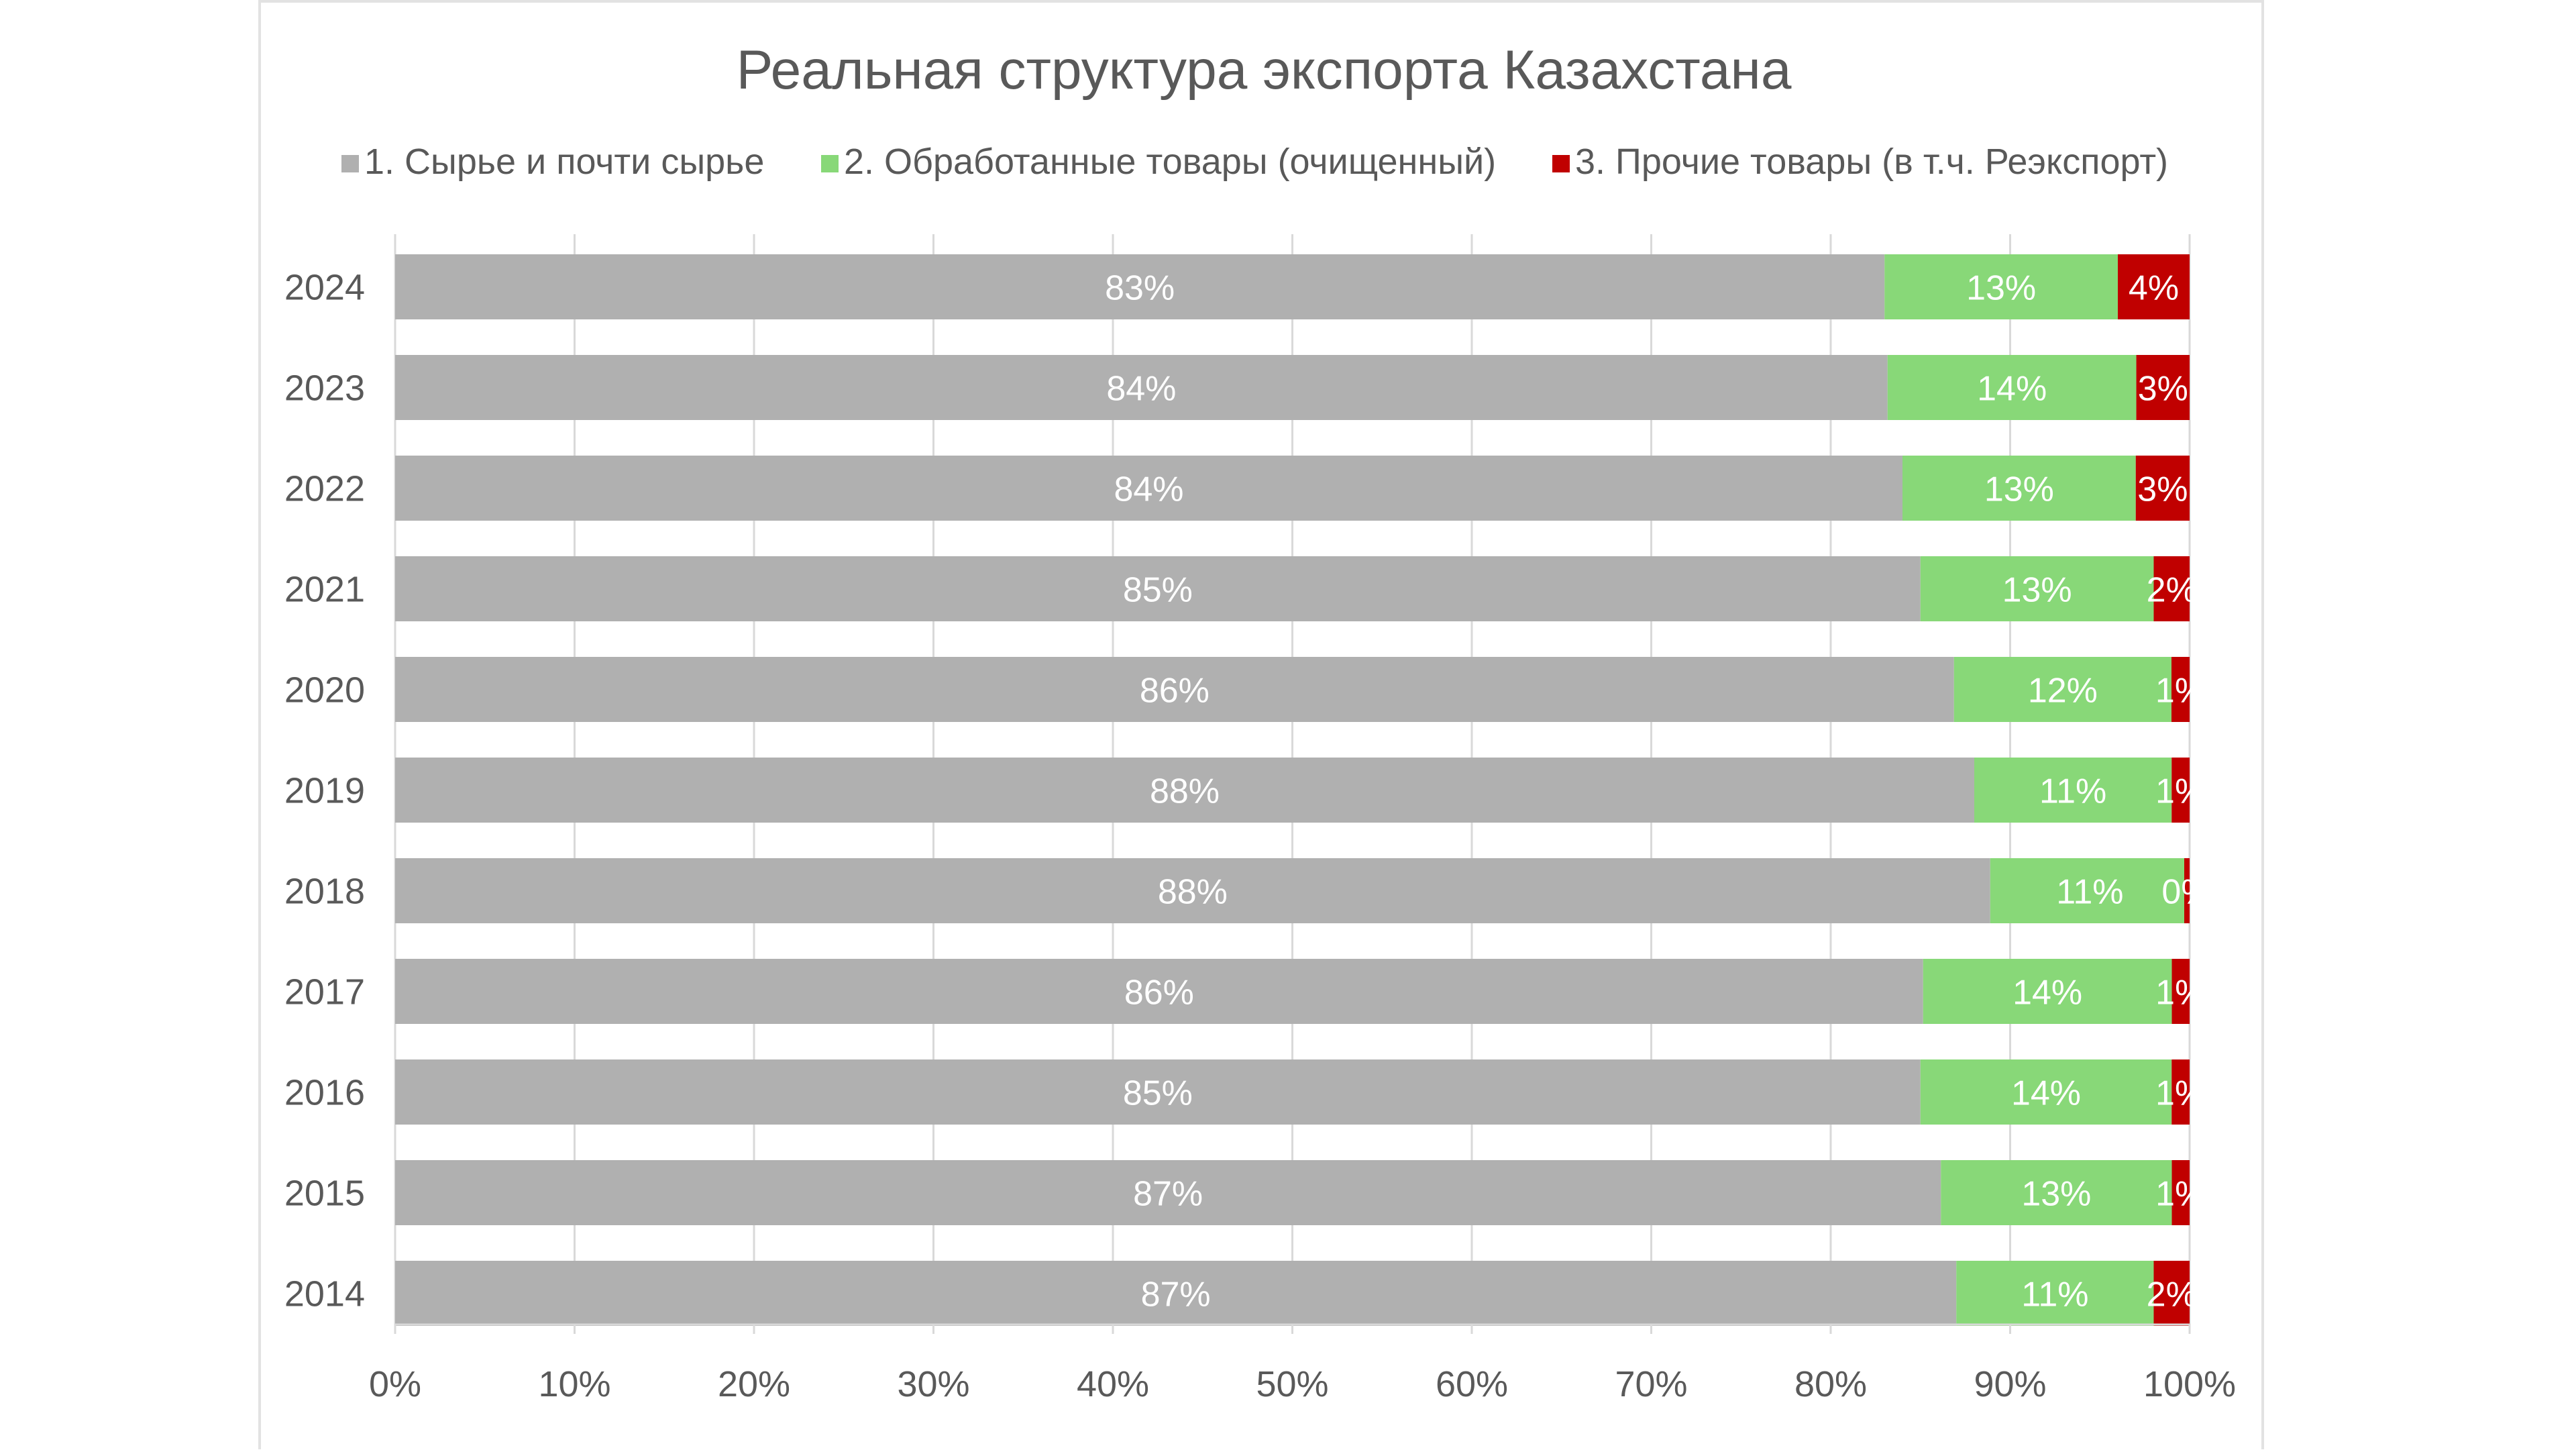 The image size is (2576, 1452). I want to click on y-tick-label: 2015, so click(324, 1194).